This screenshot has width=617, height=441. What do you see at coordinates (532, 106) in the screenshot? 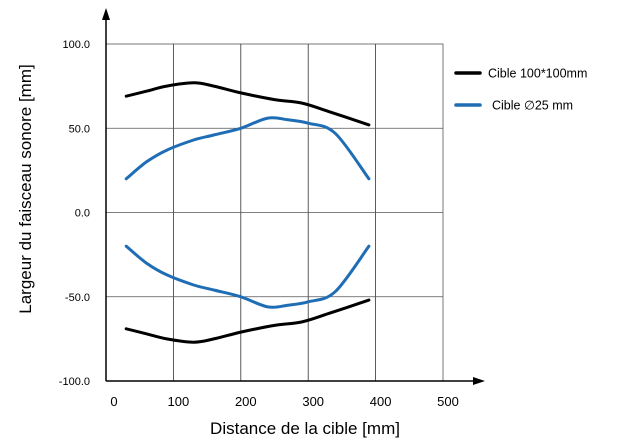
I see `legend-label-1: Cible ∅25 mm` at bounding box center [532, 106].